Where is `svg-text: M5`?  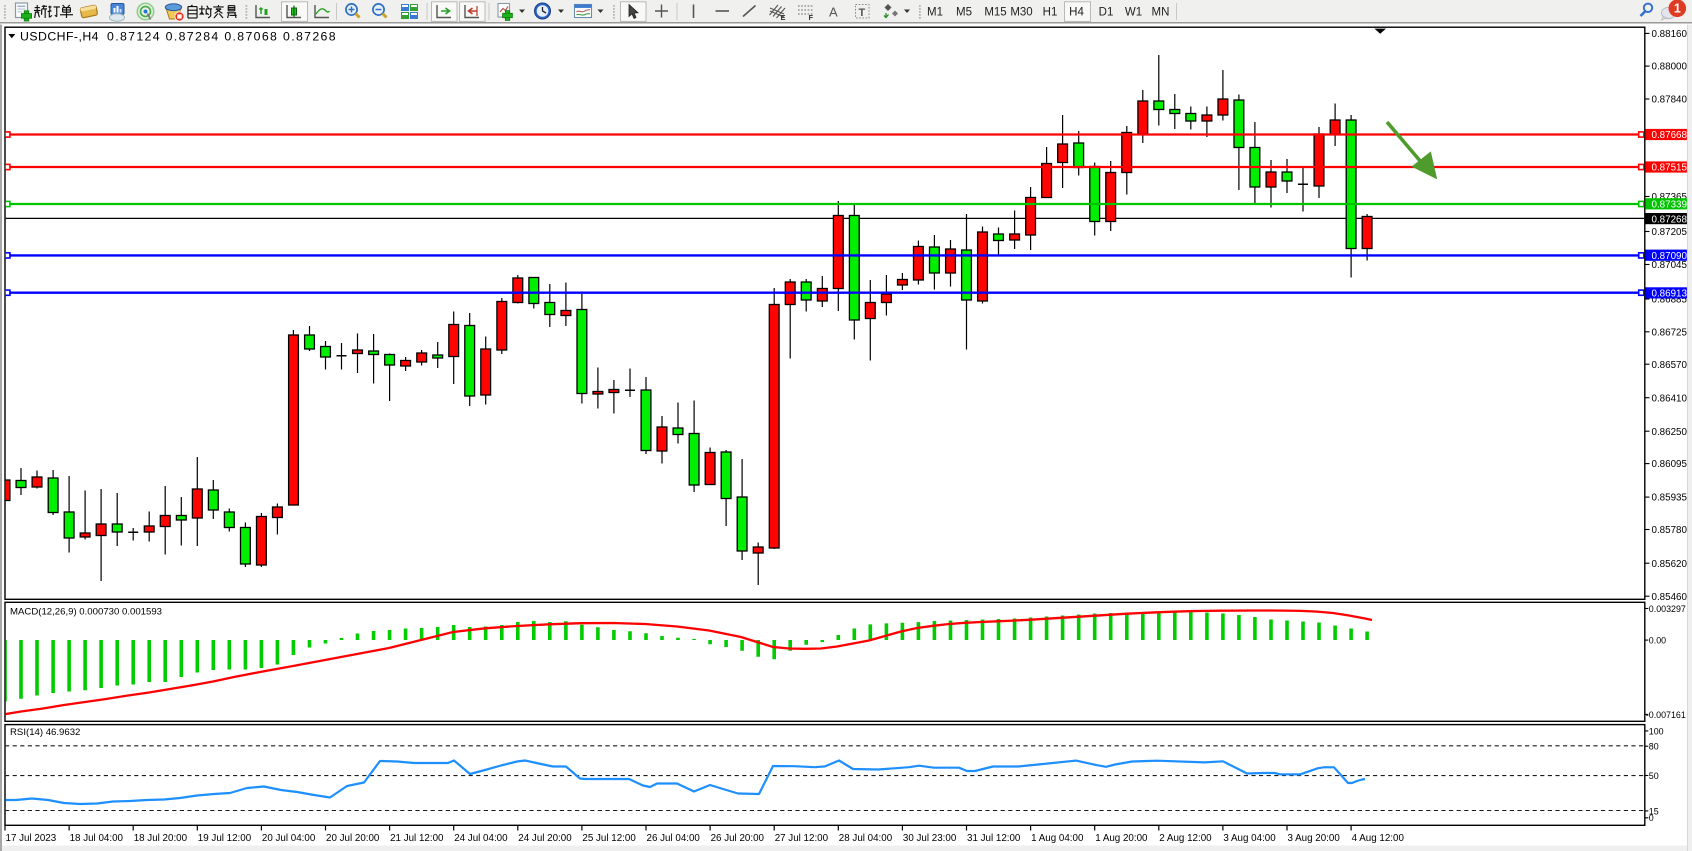 svg-text: M5 is located at coordinates (964, 13).